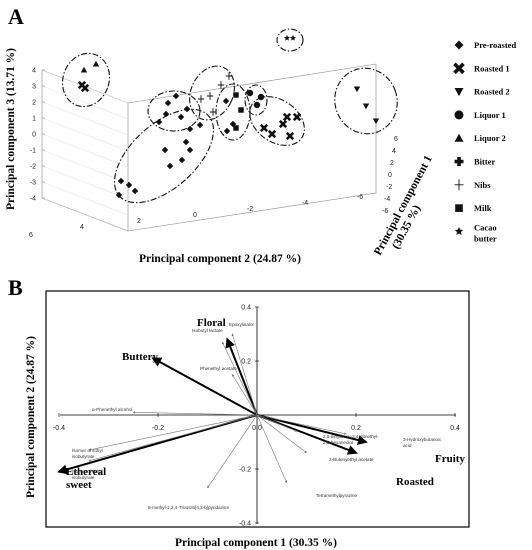  Describe the element at coordinates (459, 115) in the screenshot. I see `circle-icon` at that location.